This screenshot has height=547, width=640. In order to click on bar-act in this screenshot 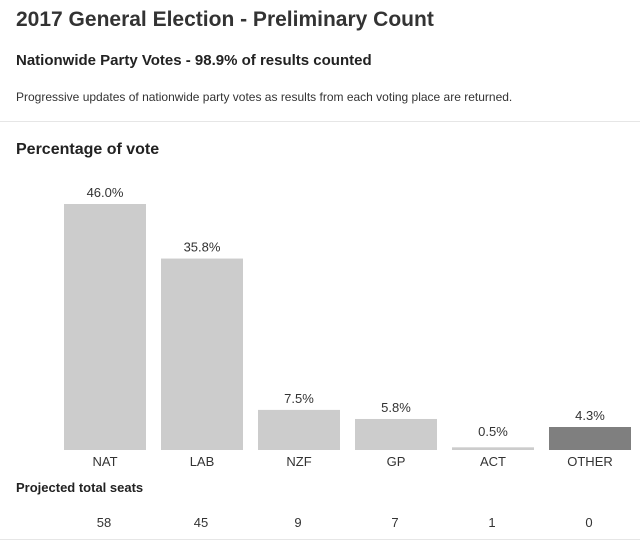, I will do `click(493, 448)`.